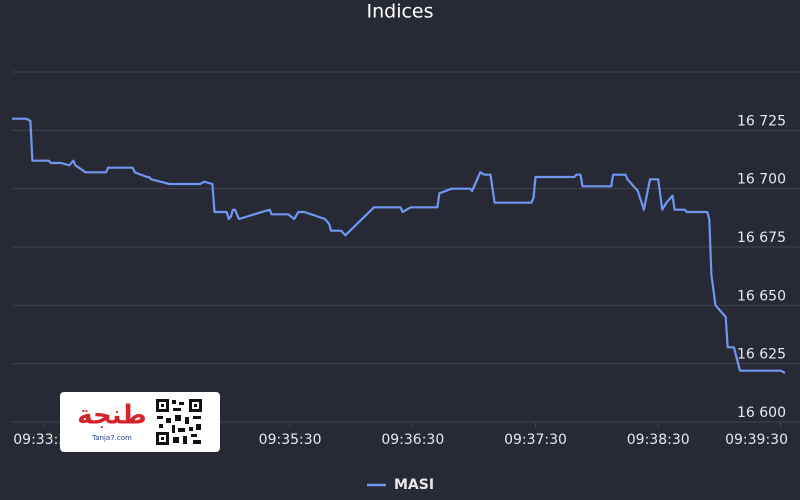  Describe the element at coordinates (112, 416) in the screenshot. I see `watermark-logo: طنجة` at that location.